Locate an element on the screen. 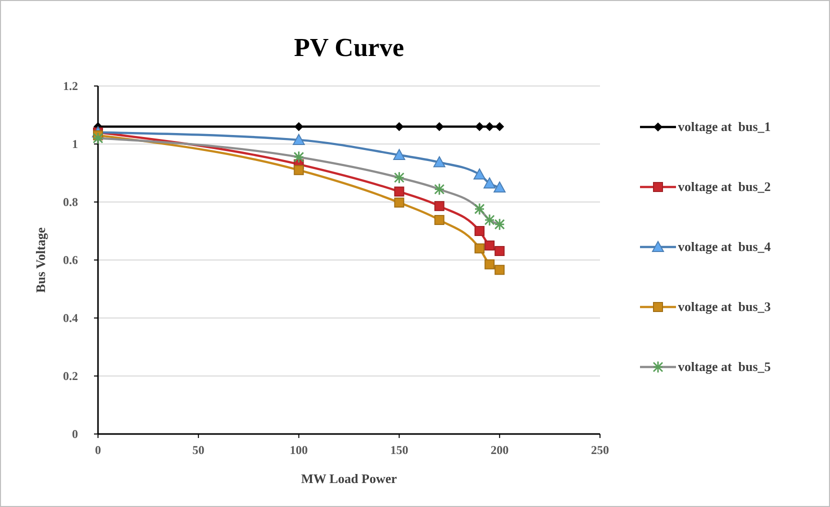 This screenshot has height=507, width=830. y-tick-label: 0.6 is located at coordinates (70, 260).